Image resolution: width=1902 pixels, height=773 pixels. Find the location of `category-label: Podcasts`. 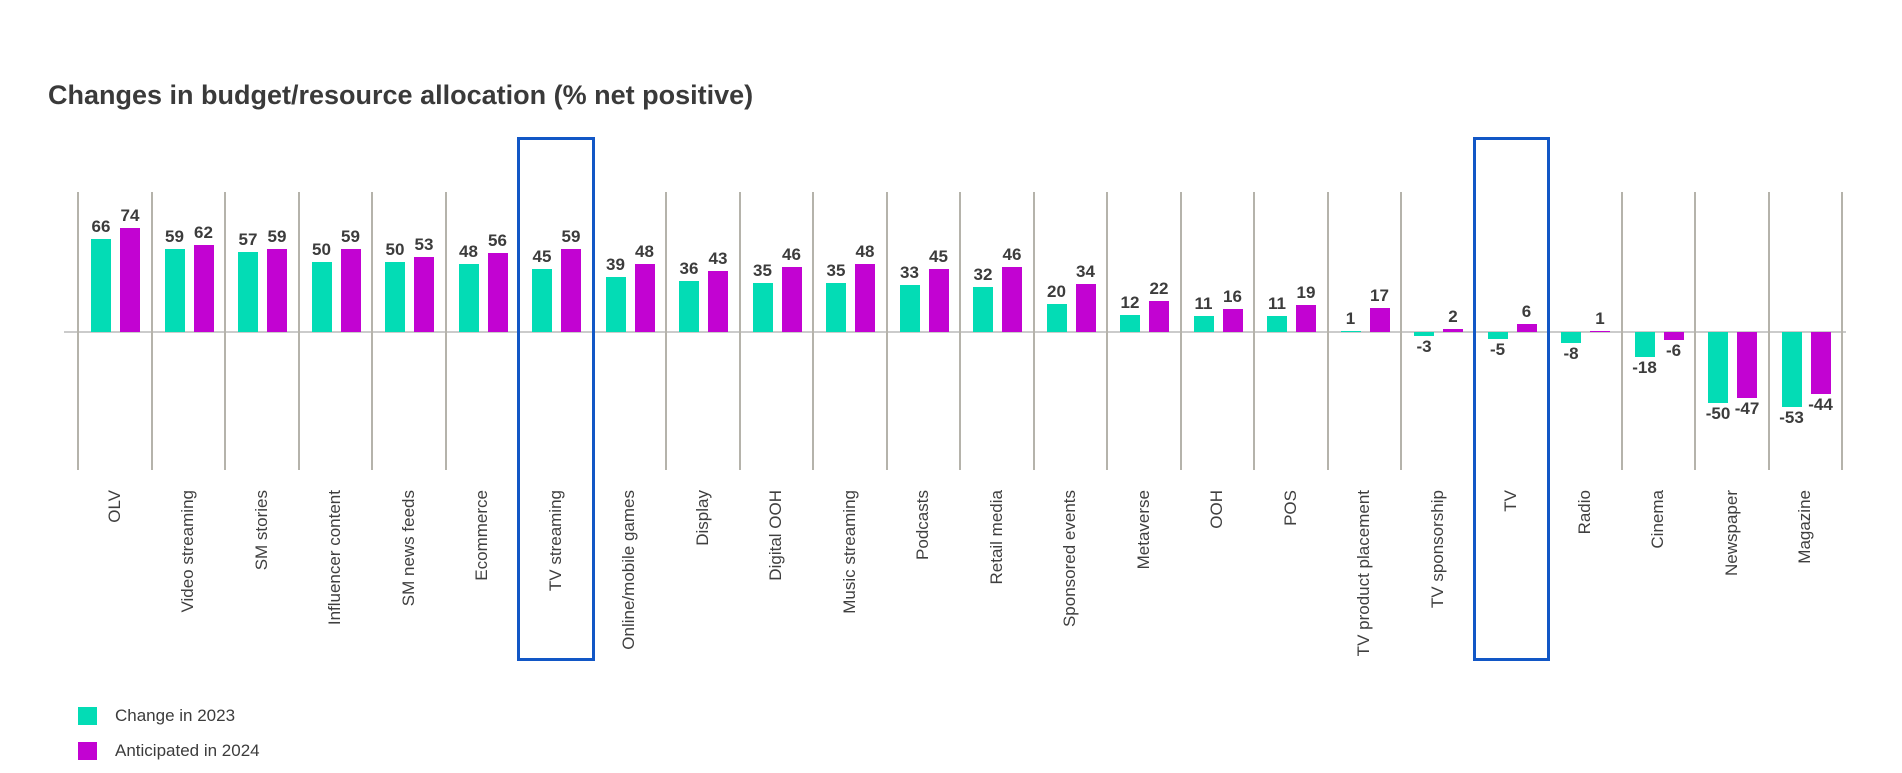

category-label: Podcasts is located at coordinates (923, 525).